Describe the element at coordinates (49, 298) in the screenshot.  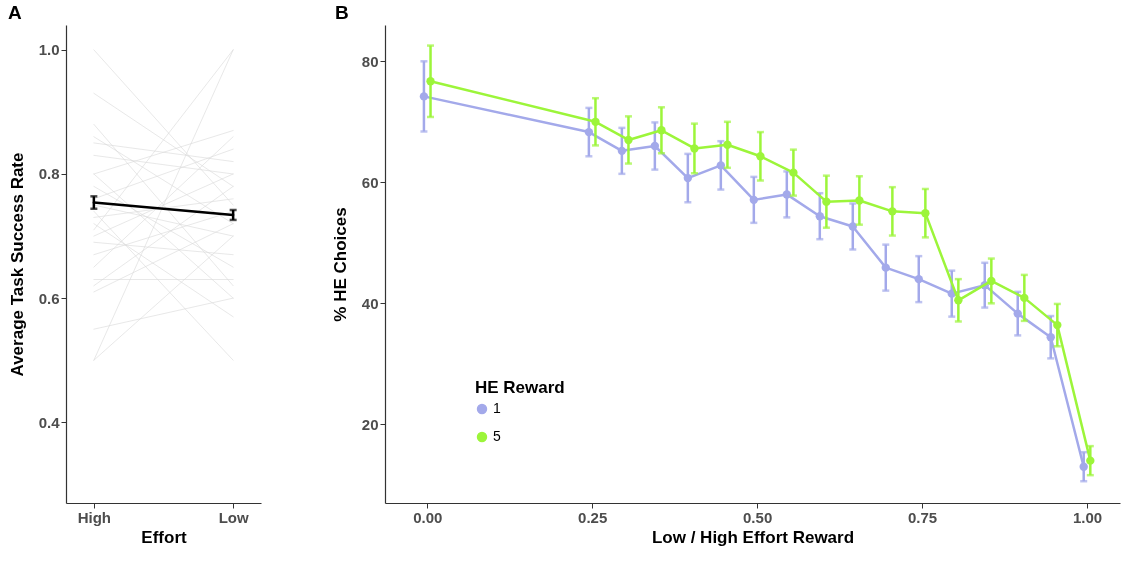
I see `y-tick-label: 0.6` at that location.